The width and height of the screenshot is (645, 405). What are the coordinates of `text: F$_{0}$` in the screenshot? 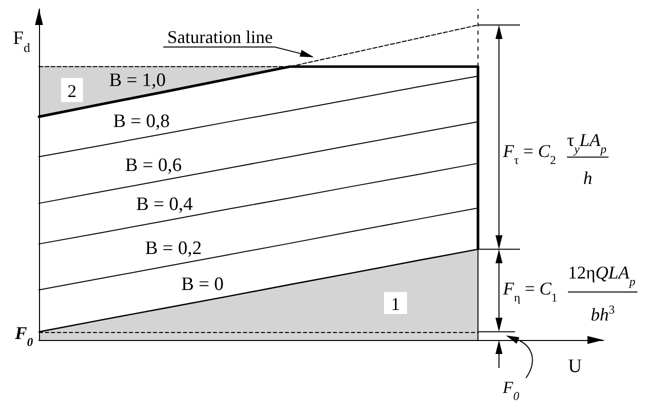 It's located at (511, 390).